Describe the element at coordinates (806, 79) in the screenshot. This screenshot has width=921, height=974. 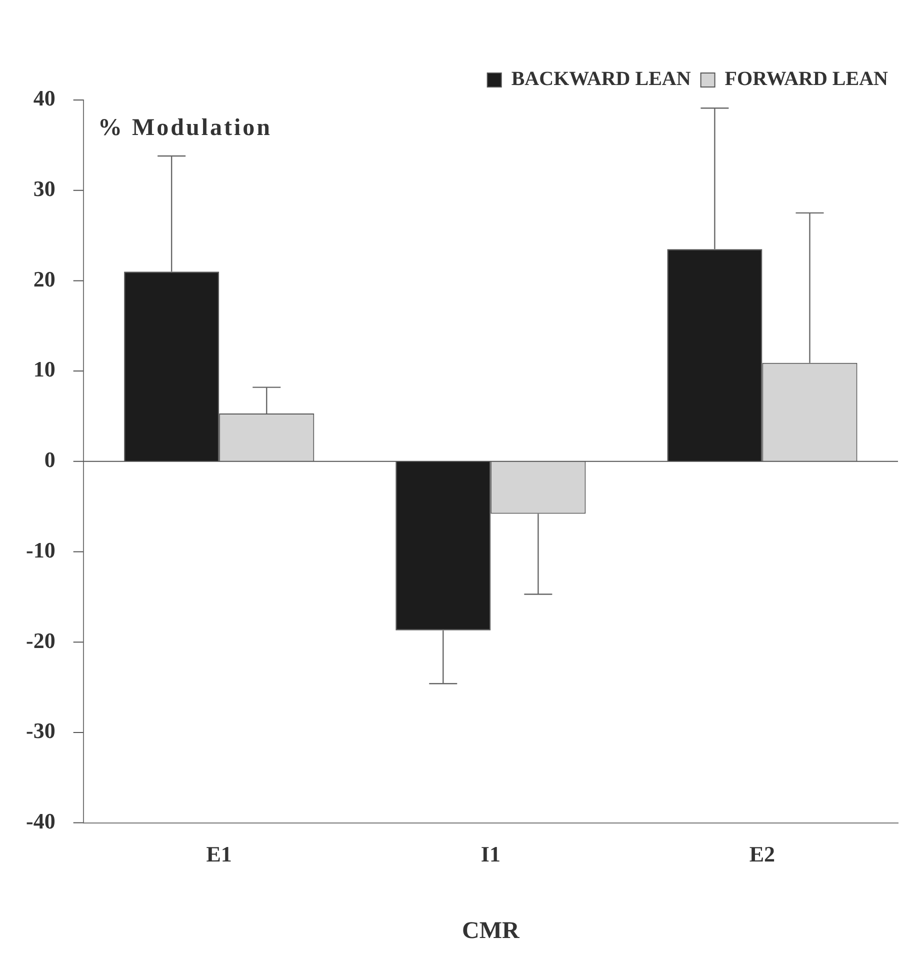
I see `legend-label: FORWARD LEAN` at that location.